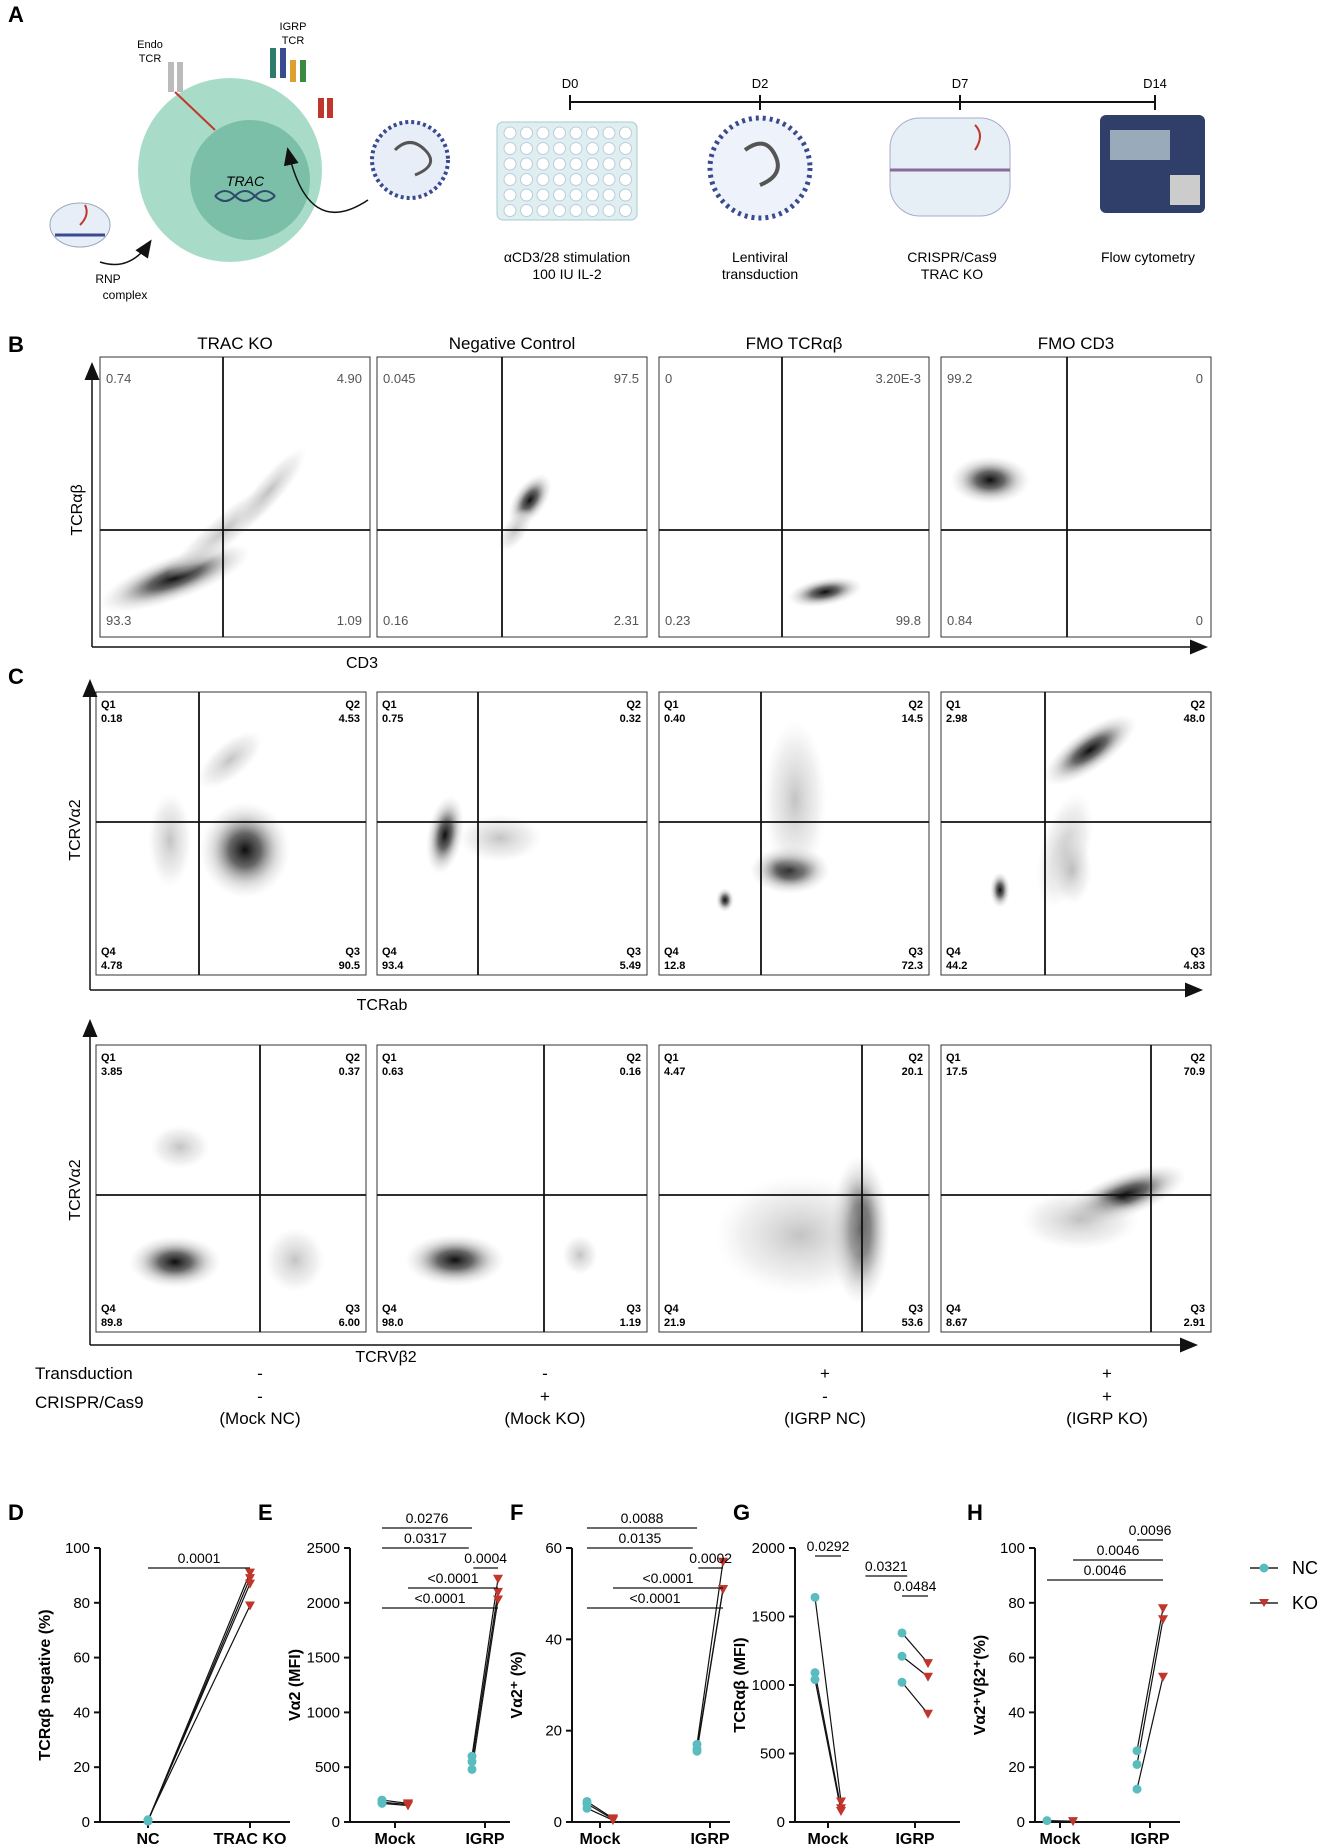 This screenshot has height=1844, width=1325. What do you see at coordinates (81, 1603) in the screenshot?
I see `y-tick-label: 80` at bounding box center [81, 1603].